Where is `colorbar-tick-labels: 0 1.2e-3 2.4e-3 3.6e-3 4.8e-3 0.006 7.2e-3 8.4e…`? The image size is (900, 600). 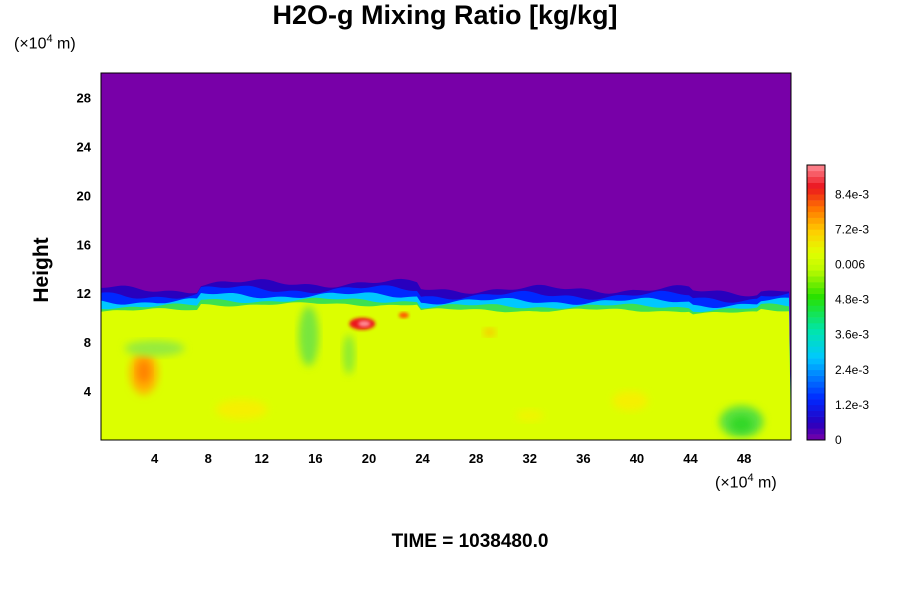 colorbar-tick-labels: 0 1.2e-3 2.4e-3 3.6e-3 4.8e-3 0.006 7.2e-3 8.4e… is located at coordinates (852, 317).